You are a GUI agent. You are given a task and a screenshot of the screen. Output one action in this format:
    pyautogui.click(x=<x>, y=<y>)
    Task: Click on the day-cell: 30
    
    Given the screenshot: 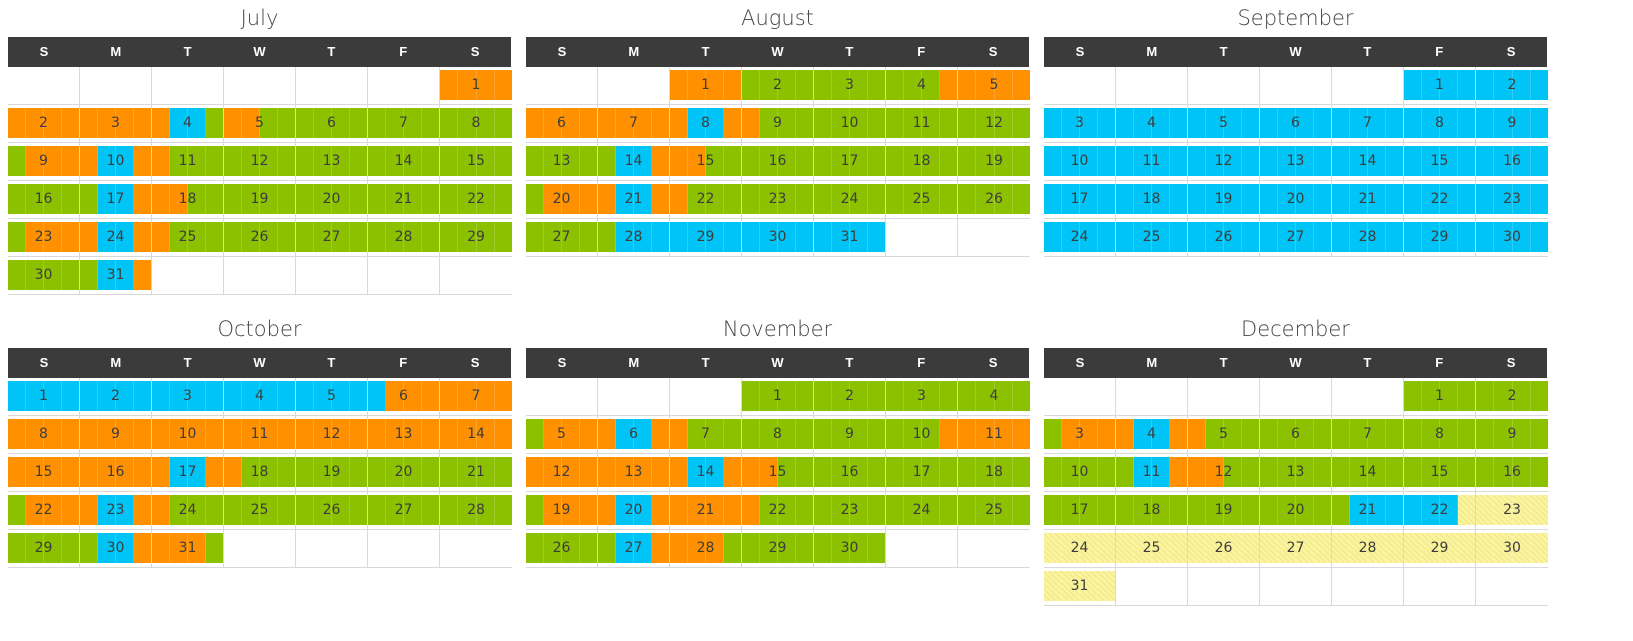 What is the action you would take?
    pyautogui.click(x=116, y=549)
    